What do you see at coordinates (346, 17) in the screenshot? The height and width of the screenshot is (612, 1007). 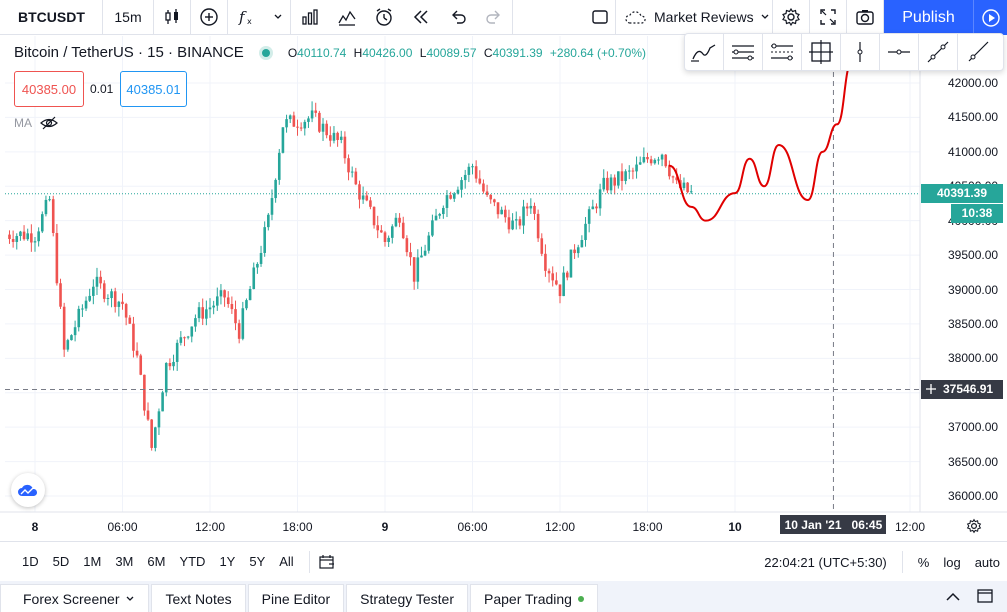 I see `templates-icon` at bounding box center [346, 17].